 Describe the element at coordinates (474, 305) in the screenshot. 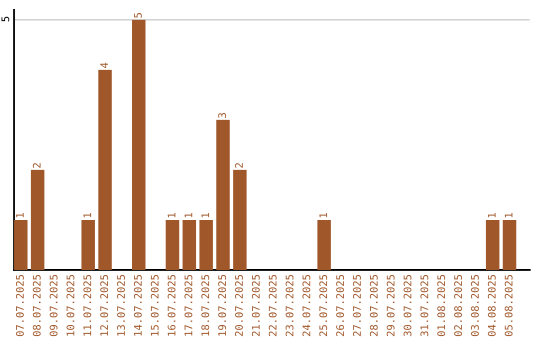

I see `x-tick-label: 03.08.2025` at that location.